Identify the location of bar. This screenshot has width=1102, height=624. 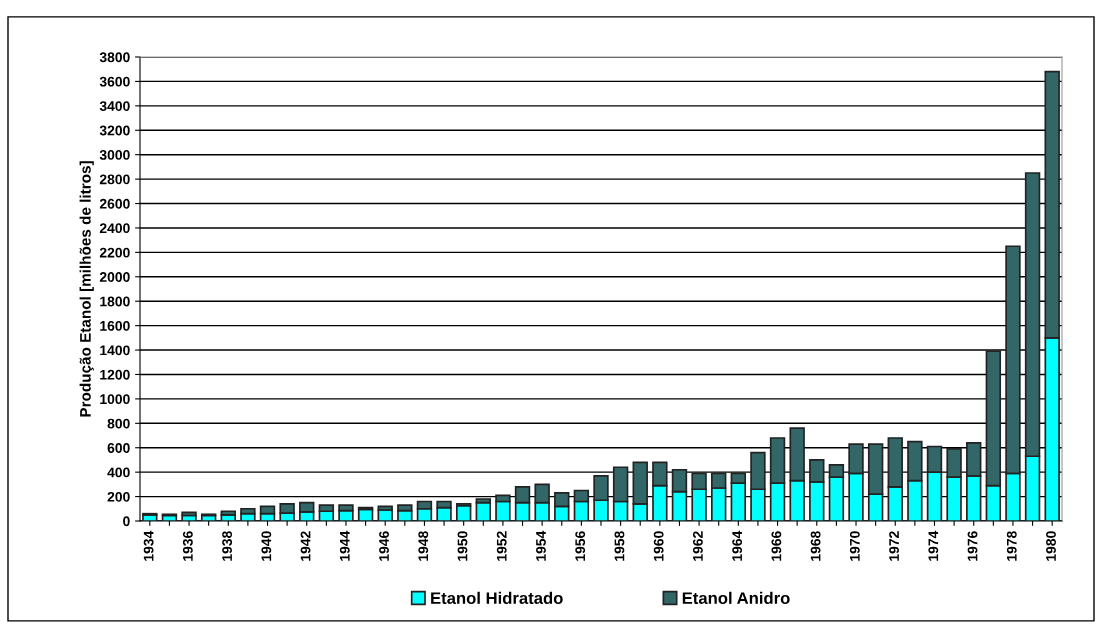
(189, 514).